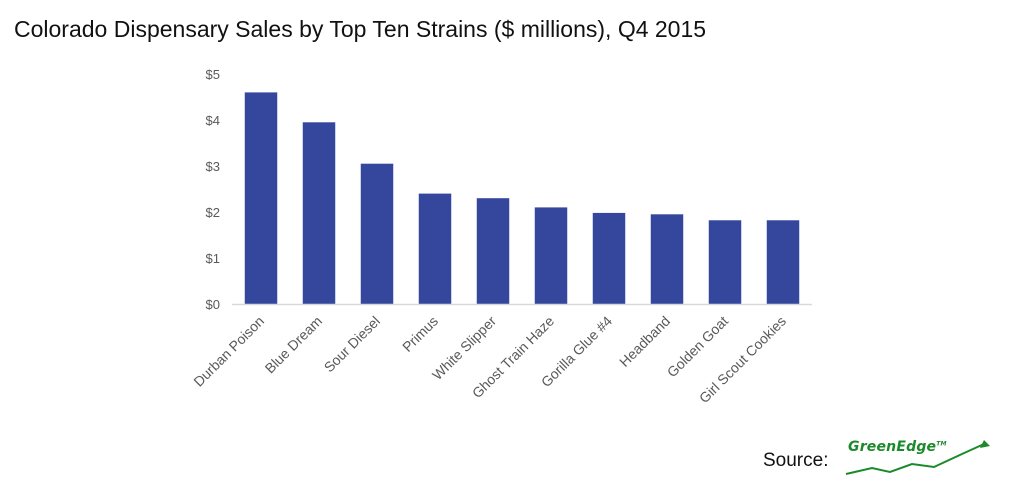 The height and width of the screenshot is (489, 1024). Describe the element at coordinates (213, 189) in the screenshot. I see `y-axis-ticks: $0 $1 $2 $3 $4 $5` at that location.